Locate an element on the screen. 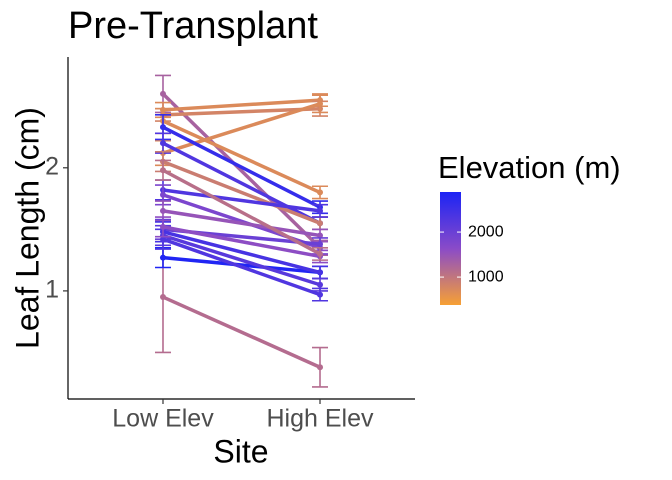 Image resolution: width=672 pixels, height=480 pixels. colorbar-label: 2000 is located at coordinates (486, 231).